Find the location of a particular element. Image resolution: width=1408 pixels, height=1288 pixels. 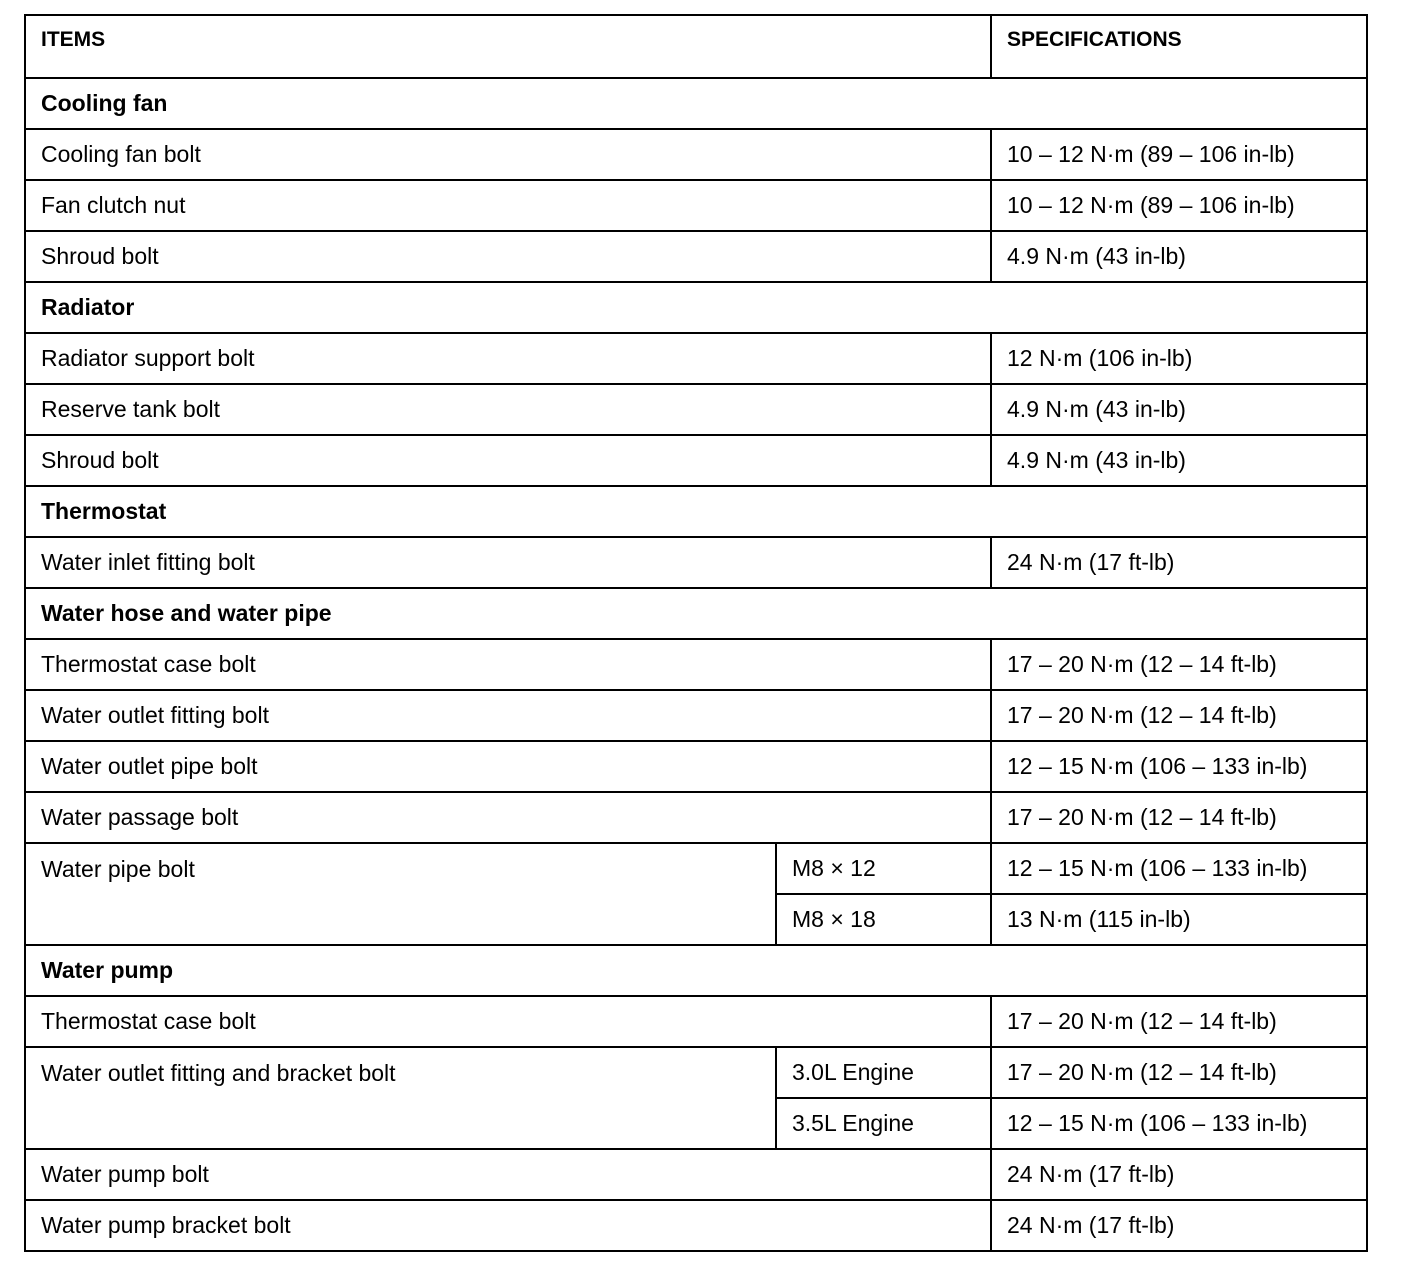

table-row: M8 × 18 13 N·m (115 in-lb) is located at coordinates (697, 919).